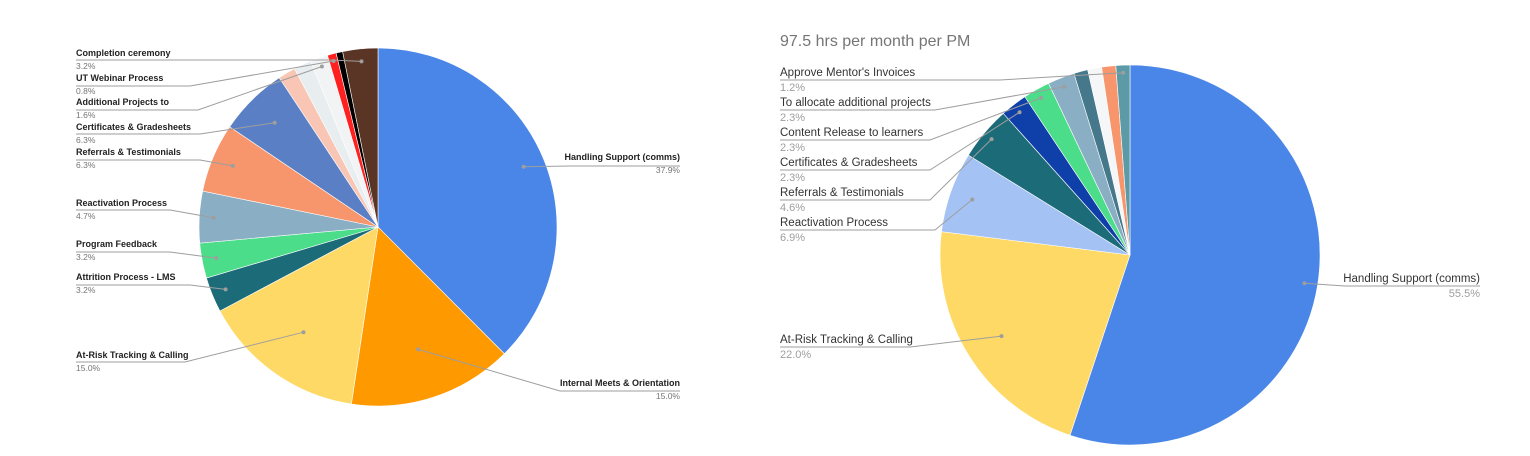 The width and height of the screenshot is (1530, 456). I want to click on slice-label: Program Feedback, so click(117, 244).